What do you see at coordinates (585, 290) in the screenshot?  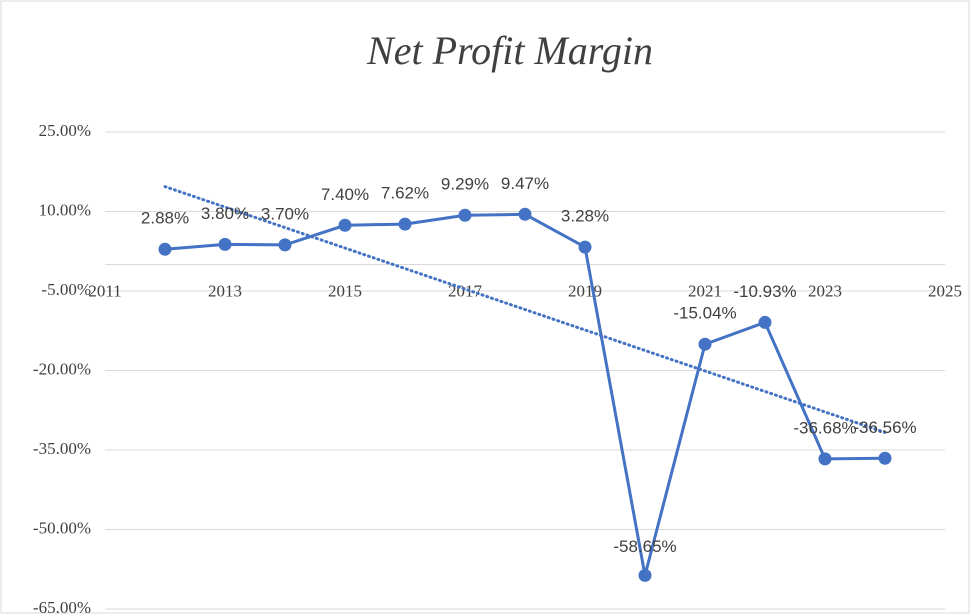 I see `x-tick-label: 2019` at bounding box center [585, 290].